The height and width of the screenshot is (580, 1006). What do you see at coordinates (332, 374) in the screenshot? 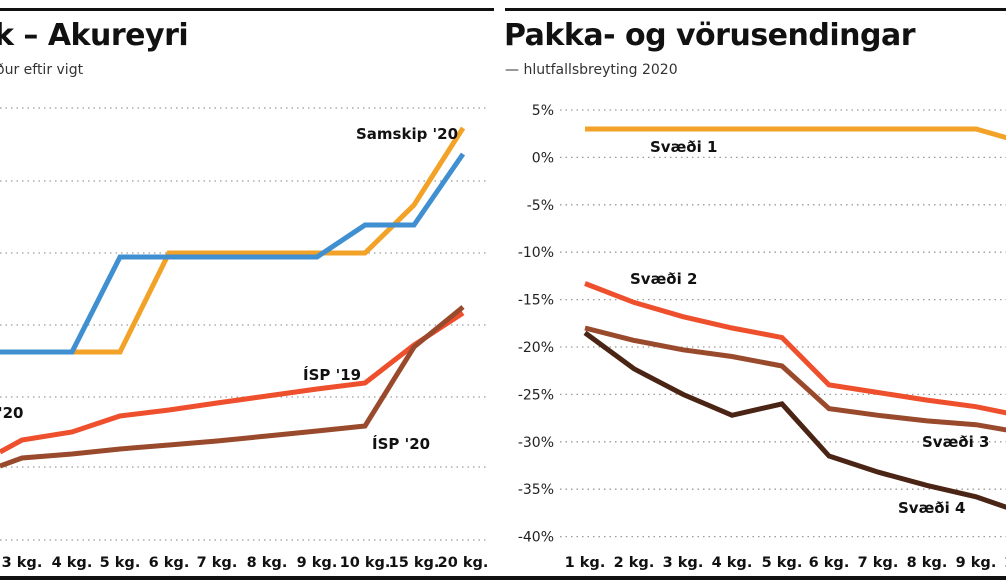
I see `left-series-label: ÍSP '19` at bounding box center [332, 374].